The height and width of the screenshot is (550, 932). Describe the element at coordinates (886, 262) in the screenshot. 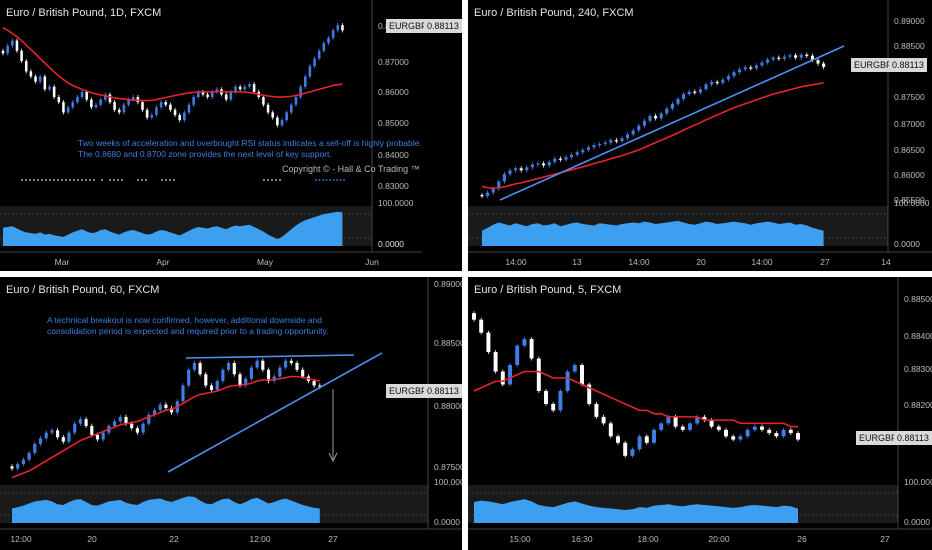

I see `time-tick-label: 14` at that location.